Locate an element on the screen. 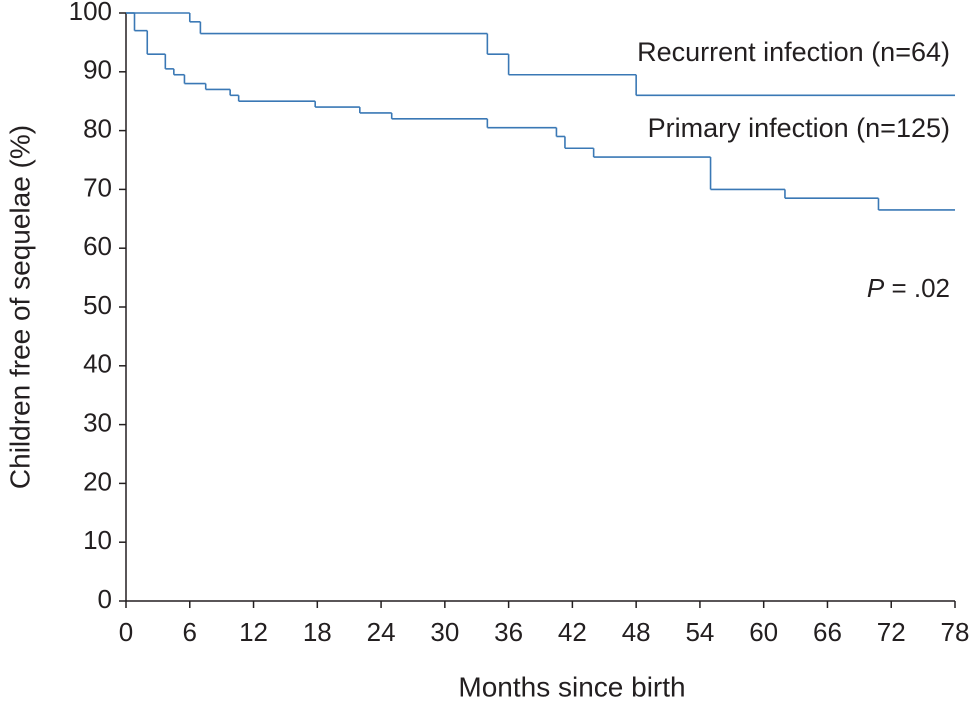 Image resolution: width=979 pixels, height=707 pixels. y-axis-label: Children free of sequelae (%) is located at coordinates (19, 307).